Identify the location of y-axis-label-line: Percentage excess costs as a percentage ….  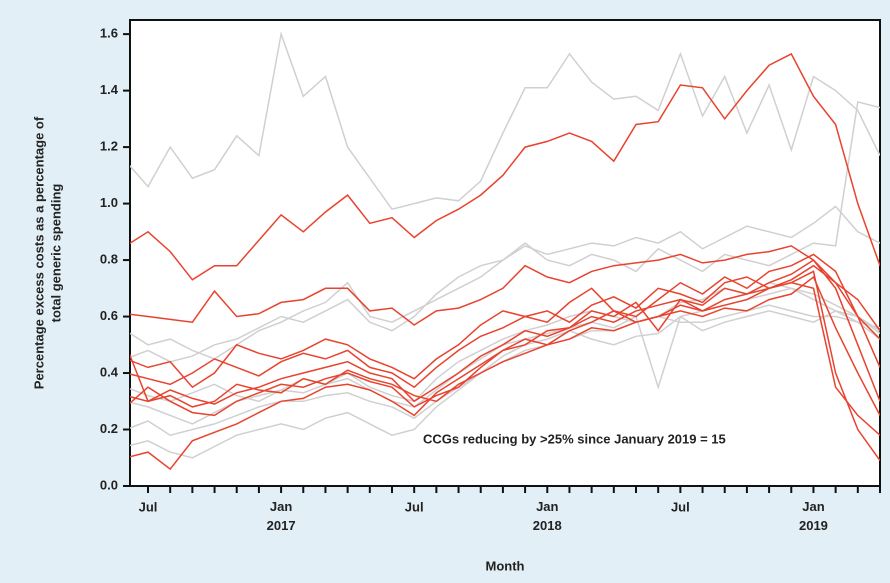
(38, 252).